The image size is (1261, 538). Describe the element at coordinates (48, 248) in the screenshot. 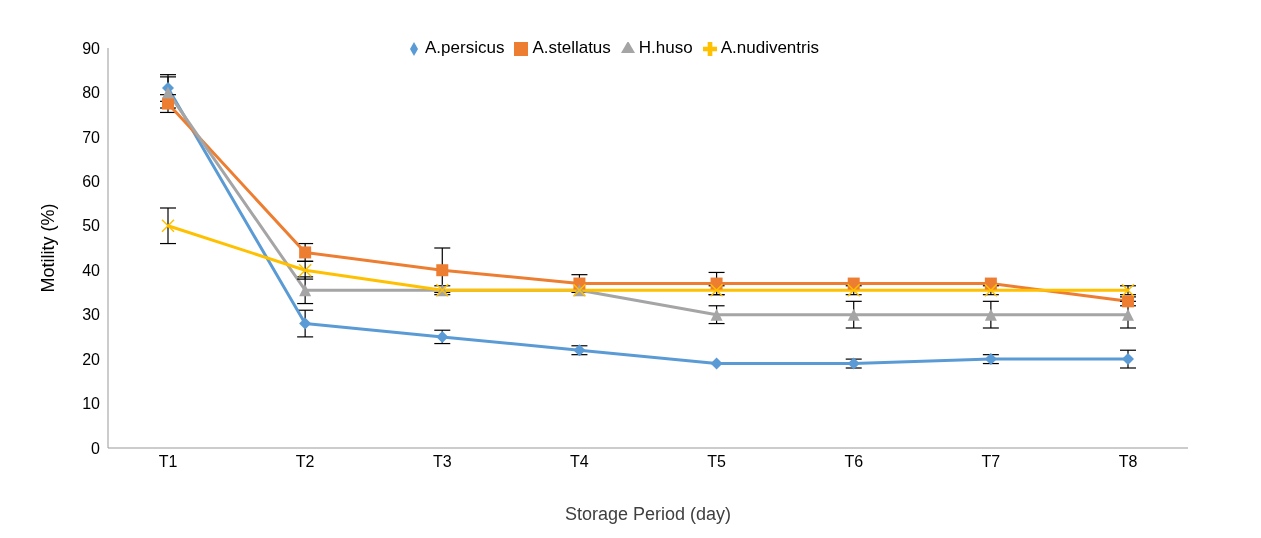

I see `y-axis-title: Motility (%)` at that location.